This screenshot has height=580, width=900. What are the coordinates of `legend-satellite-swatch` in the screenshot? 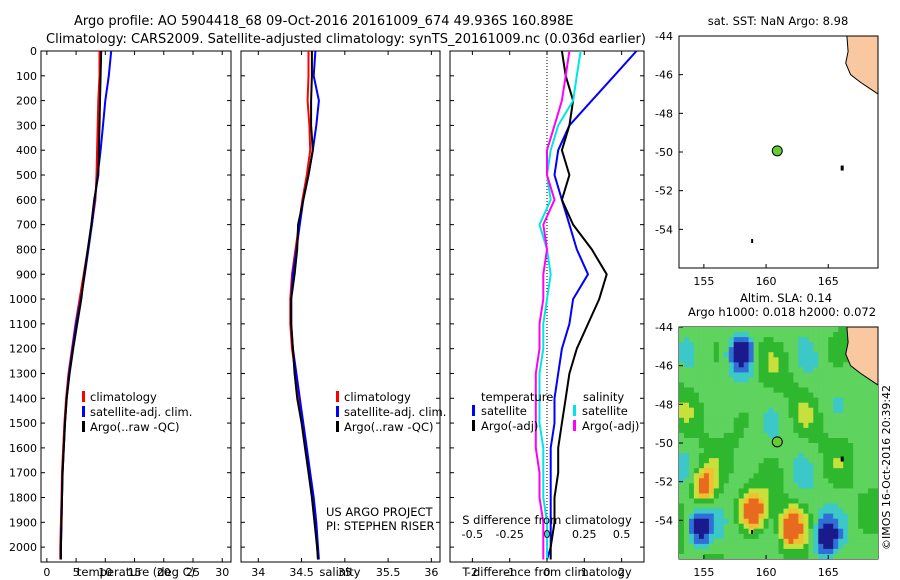 It's located at (337, 411).